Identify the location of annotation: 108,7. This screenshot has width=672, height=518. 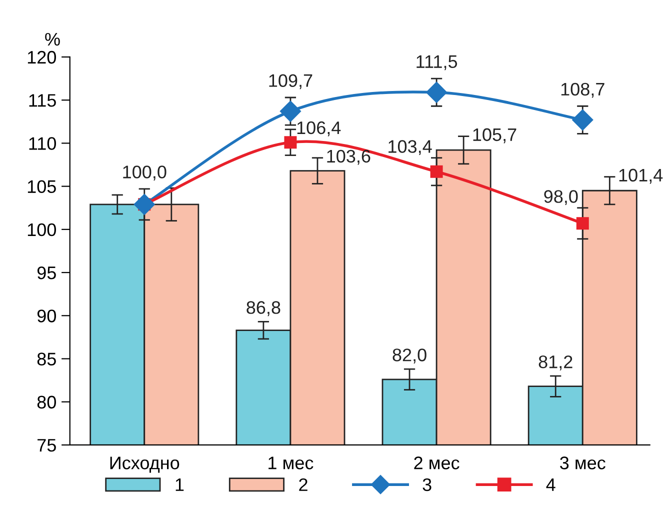
(582, 90).